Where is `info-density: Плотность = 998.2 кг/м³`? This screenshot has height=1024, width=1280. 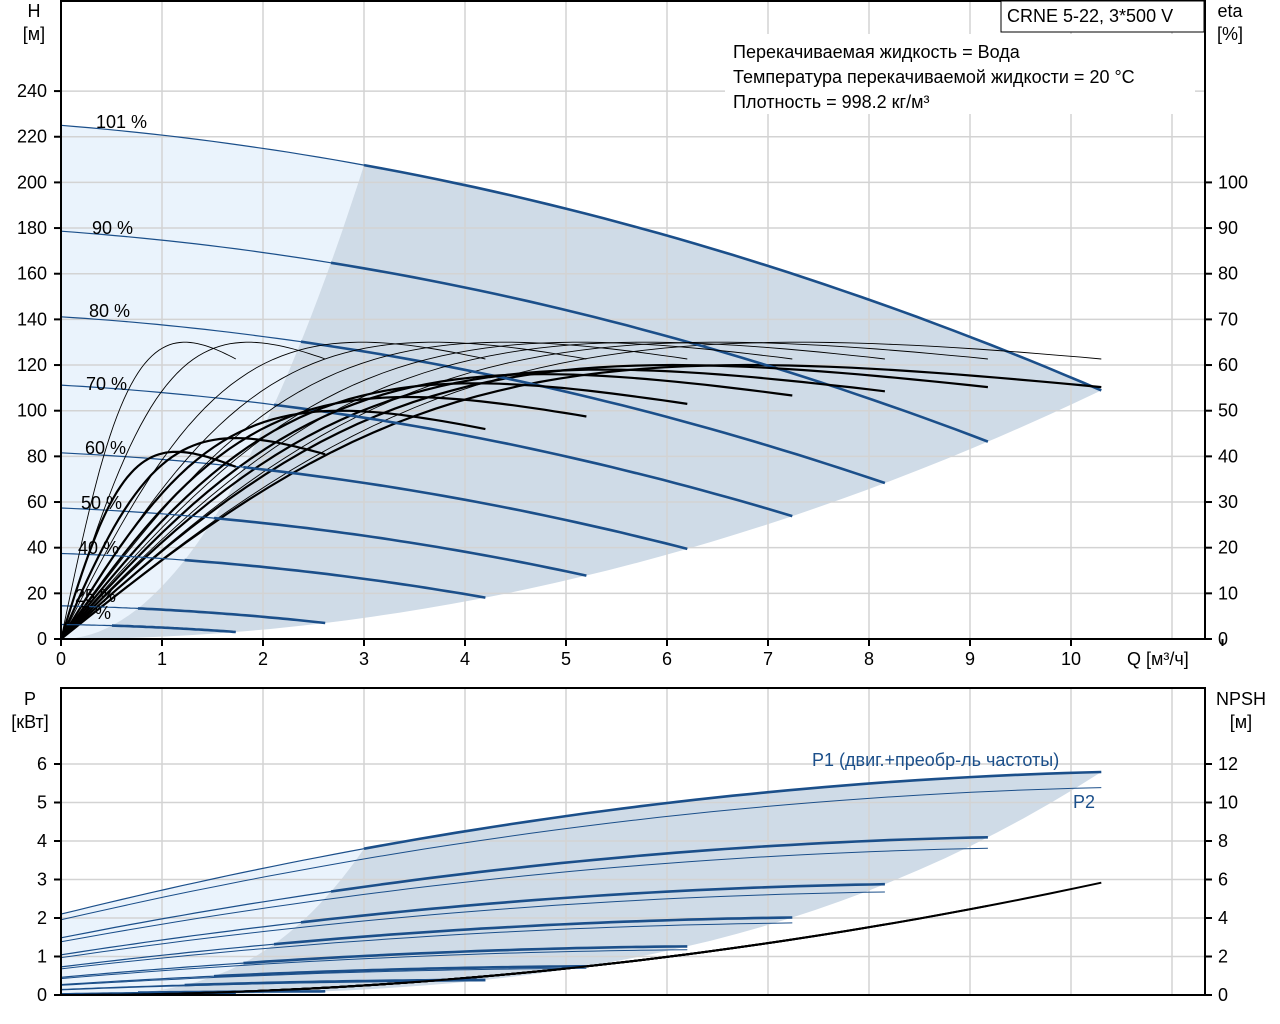
info-density: Плотность = 998.2 кг/м³ is located at coordinates (831, 102).